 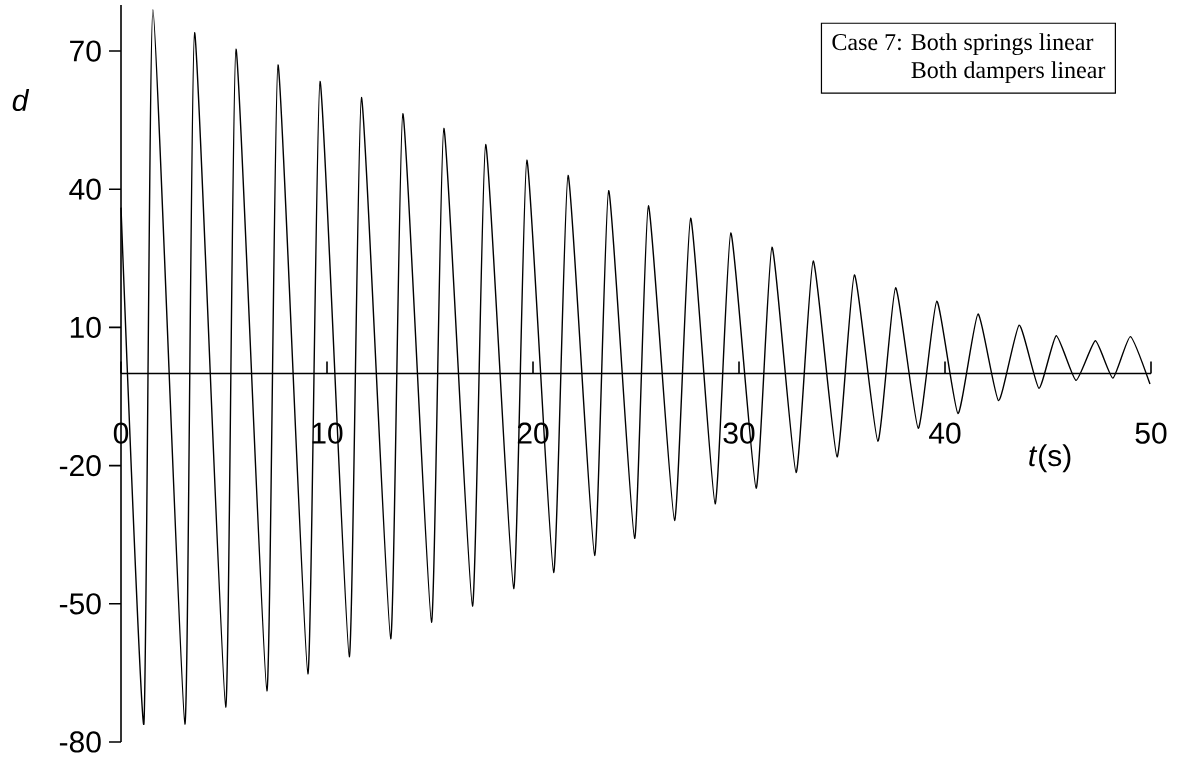 What do you see at coordinates (85, 327) in the screenshot?
I see `y-tick-label: 10` at bounding box center [85, 327].